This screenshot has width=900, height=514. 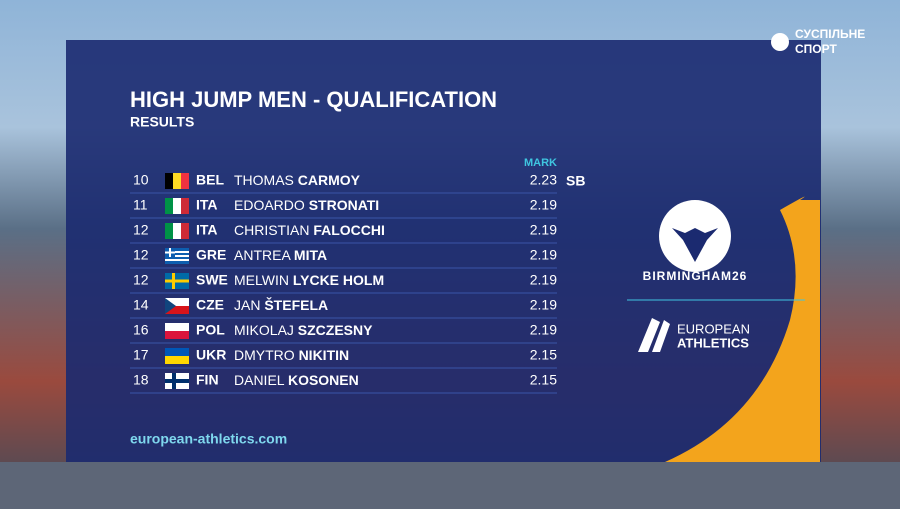 I want to click on broadcaster-logo: СУСПІЛЬНЕ СПОРТ, so click(x=818, y=41).